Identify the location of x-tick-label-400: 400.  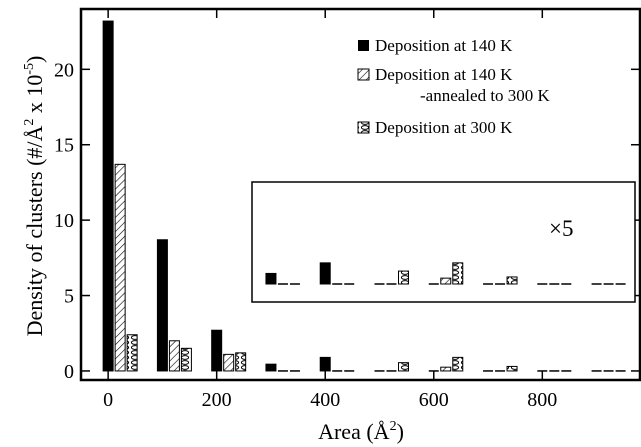
(325, 400).